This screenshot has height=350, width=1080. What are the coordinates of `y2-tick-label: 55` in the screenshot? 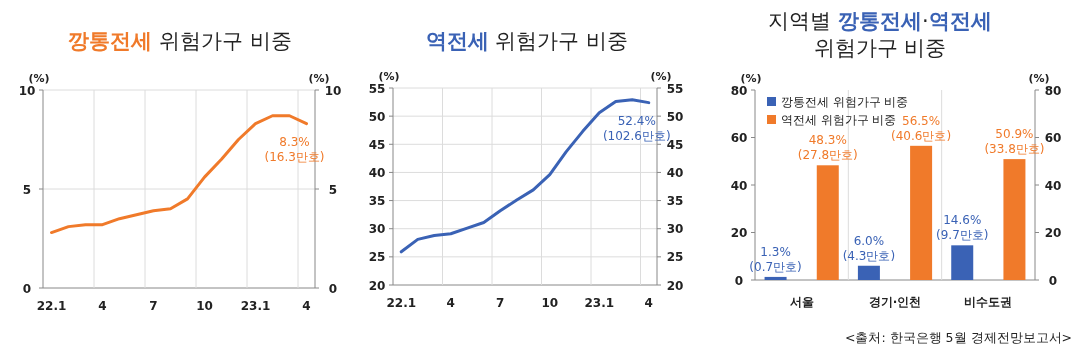 It's located at (675, 88).